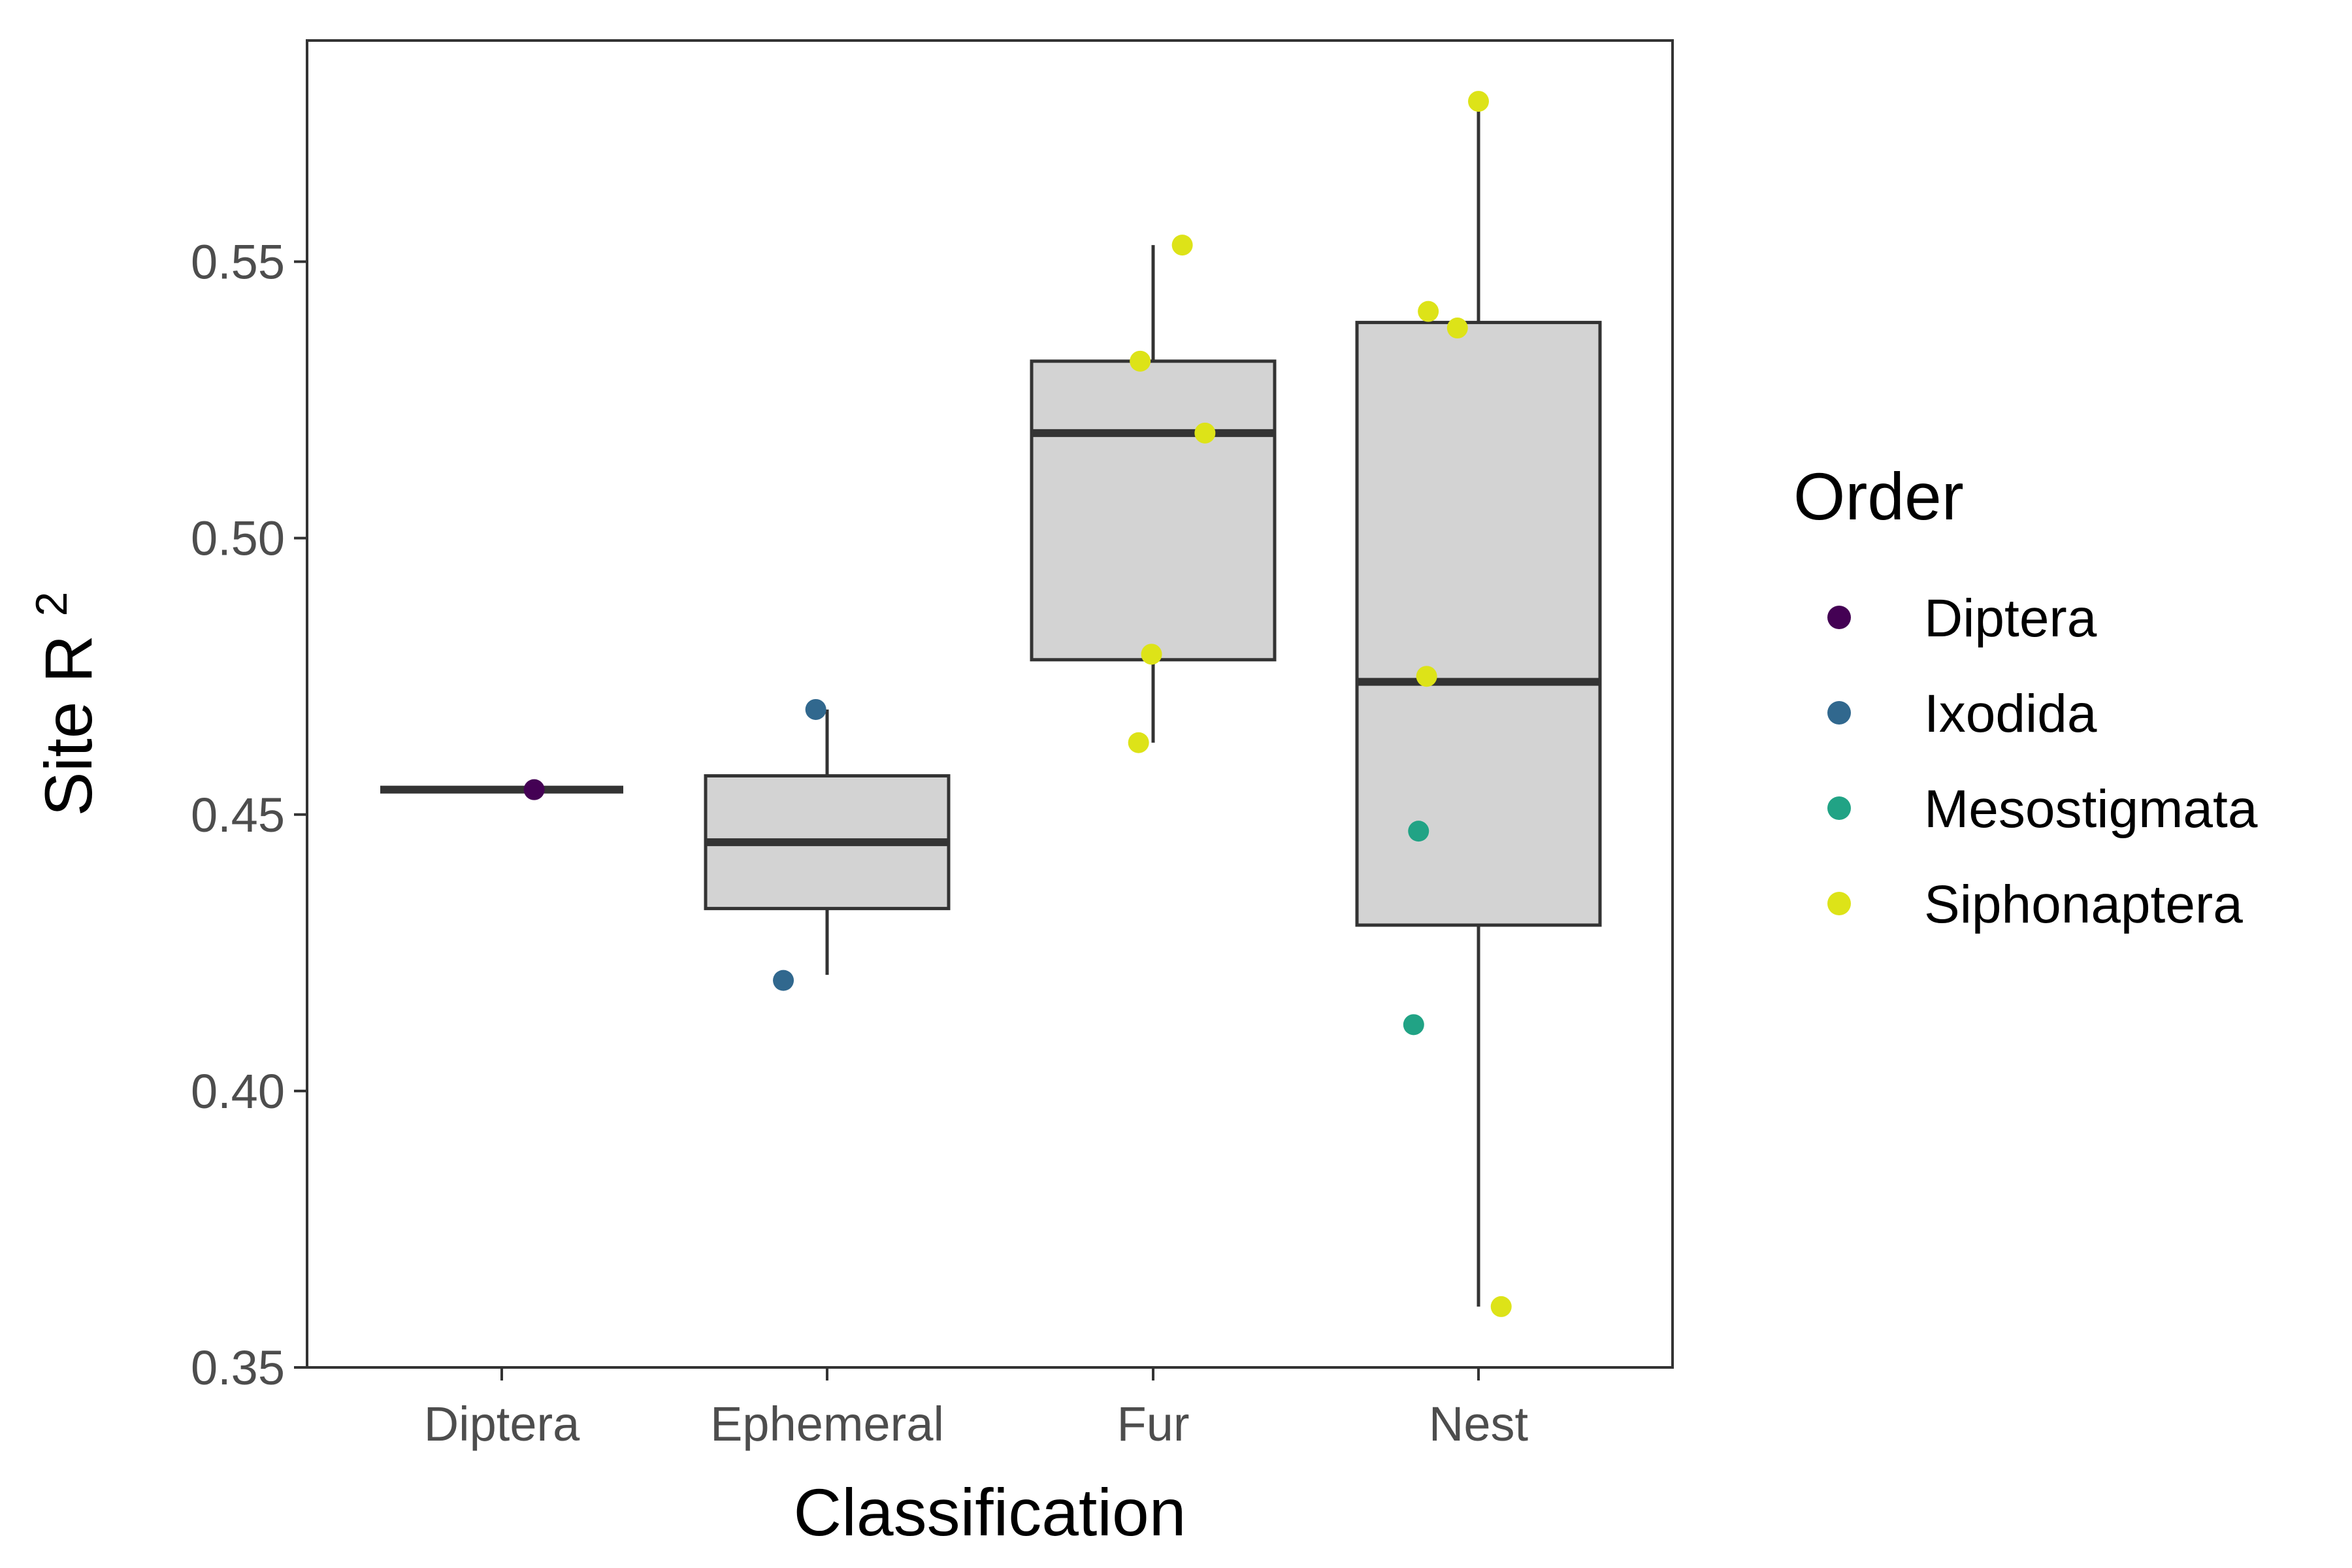 The width and height of the screenshot is (2352, 1568). I want to click on box-fur, so click(1153, 494).